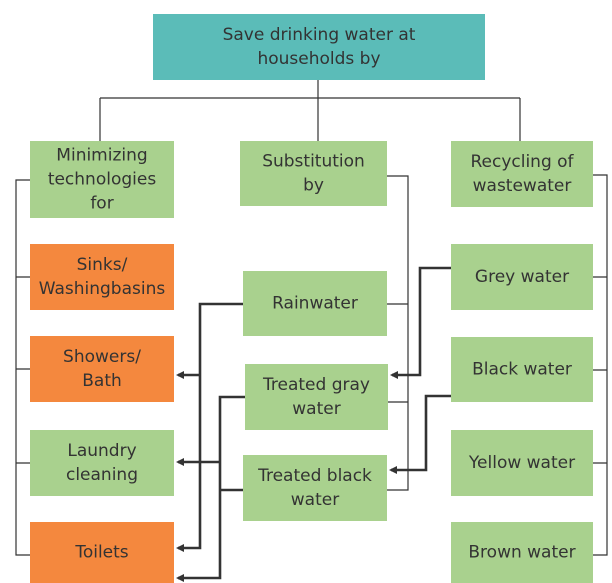 This screenshot has height=583, width=612. I want to click on node-label: Toilets, so click(101, 553).